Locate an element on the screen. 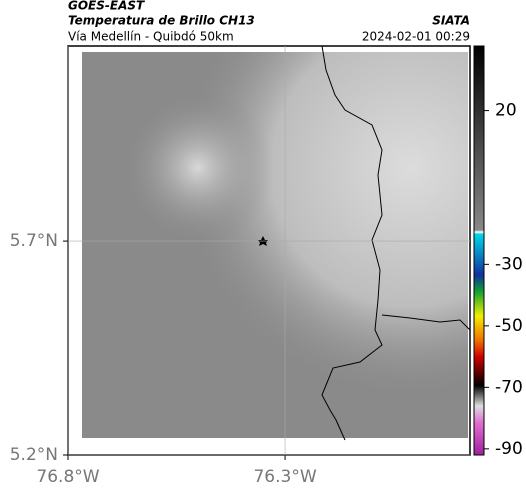 Image resolution: width=526 pixels, height=495 pixels. colorbar is located at coordinates (479, 250).